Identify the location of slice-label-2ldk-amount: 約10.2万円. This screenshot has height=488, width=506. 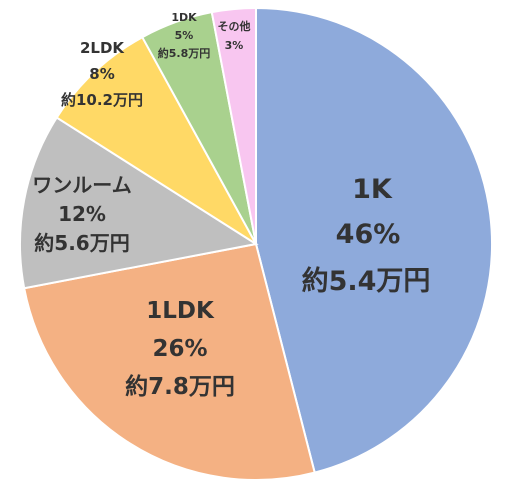
(102, 100).